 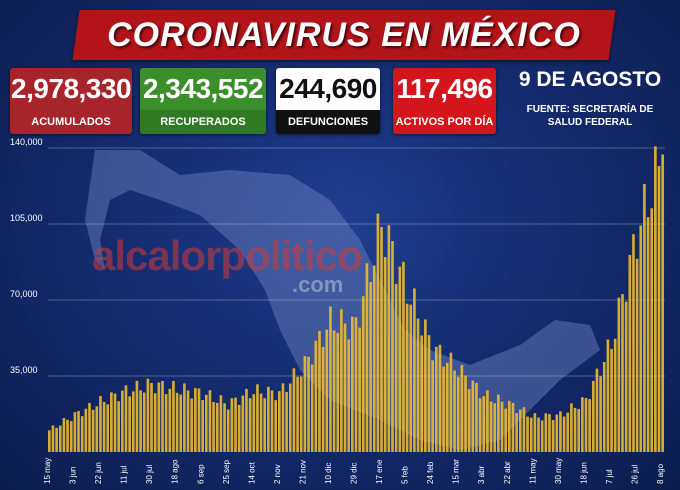 I want to click on y-tick-label: 35,000, so click(x=24, y=370).